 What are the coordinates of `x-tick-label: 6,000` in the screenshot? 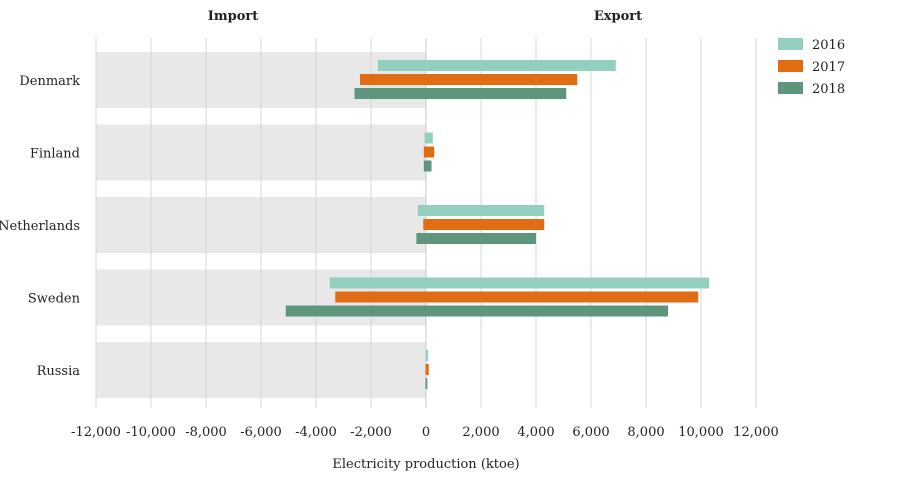 It's located at (590, 432).